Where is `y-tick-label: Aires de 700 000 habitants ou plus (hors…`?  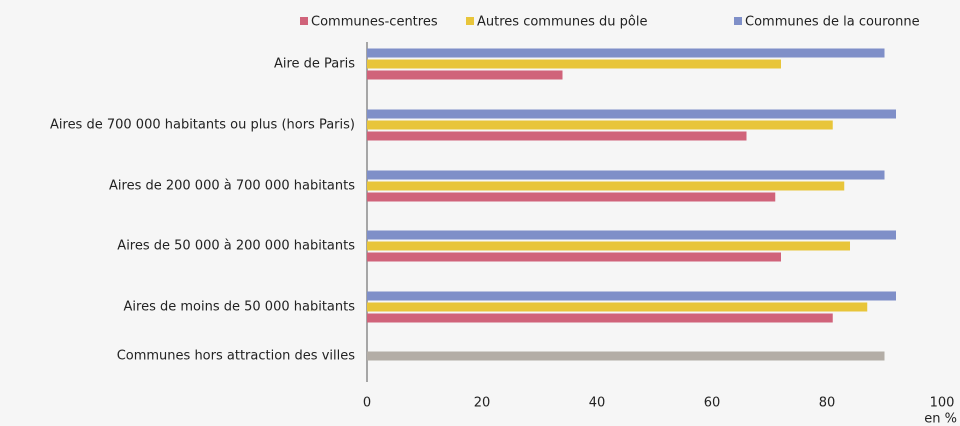 y-tick-label: Aires de 700 000 habitants ou plus (hors… is located at coordinates (202, 125).